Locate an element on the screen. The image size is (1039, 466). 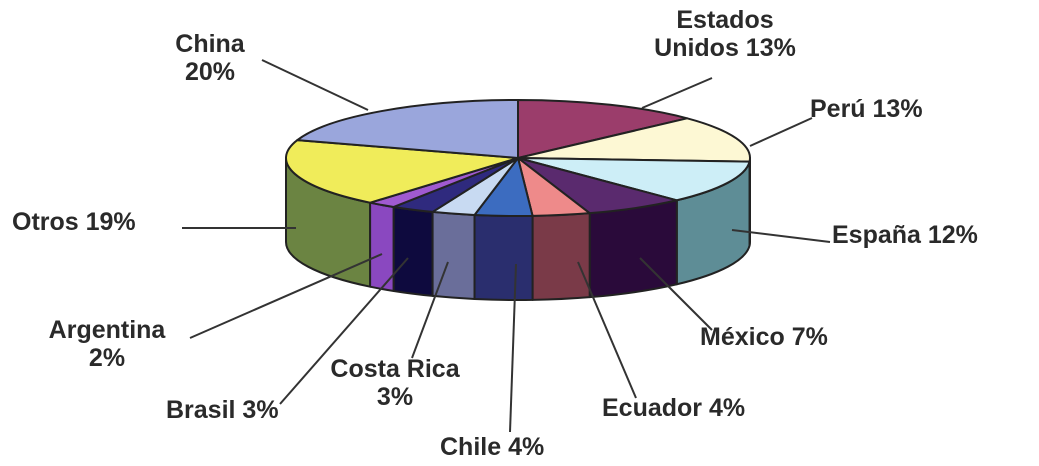
pie-side-ecuador is located at coordinates (561, 256).